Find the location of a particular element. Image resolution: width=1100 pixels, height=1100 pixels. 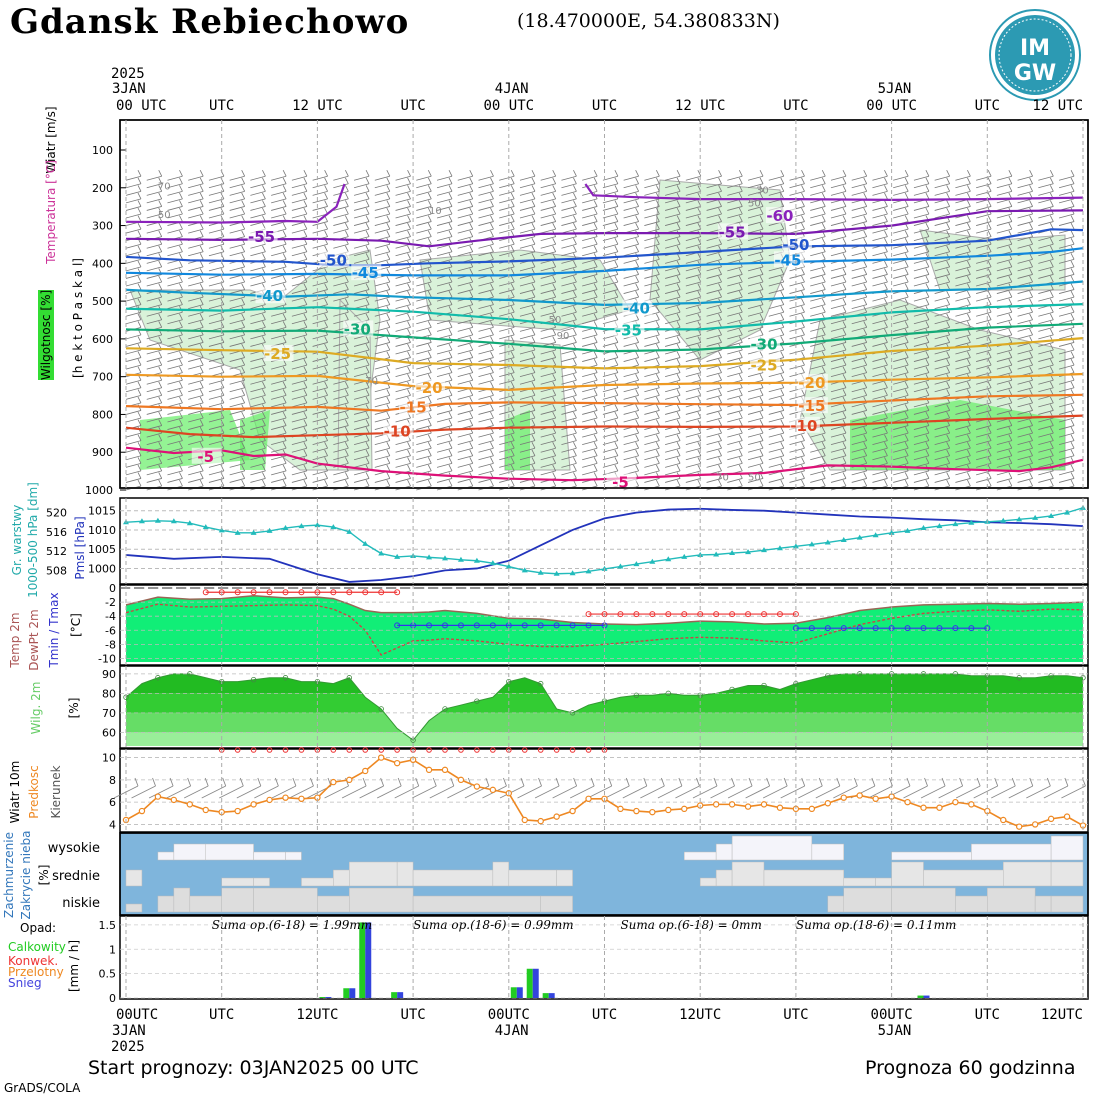

gust-marker is located at coordinates (237, 750).